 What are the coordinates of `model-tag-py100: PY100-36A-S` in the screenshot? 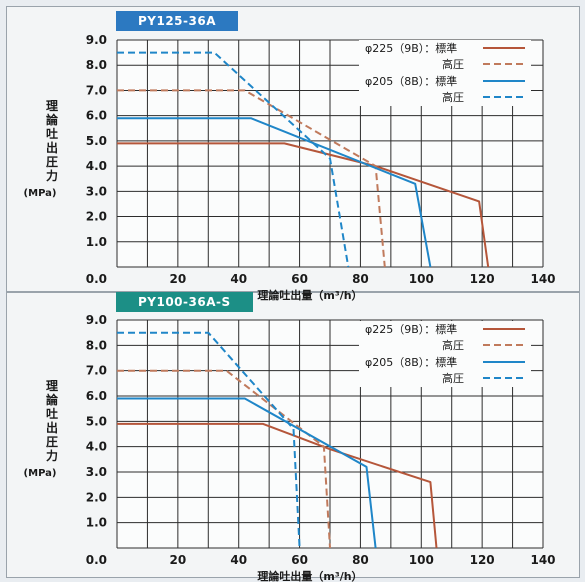 It's located at (184, 302).